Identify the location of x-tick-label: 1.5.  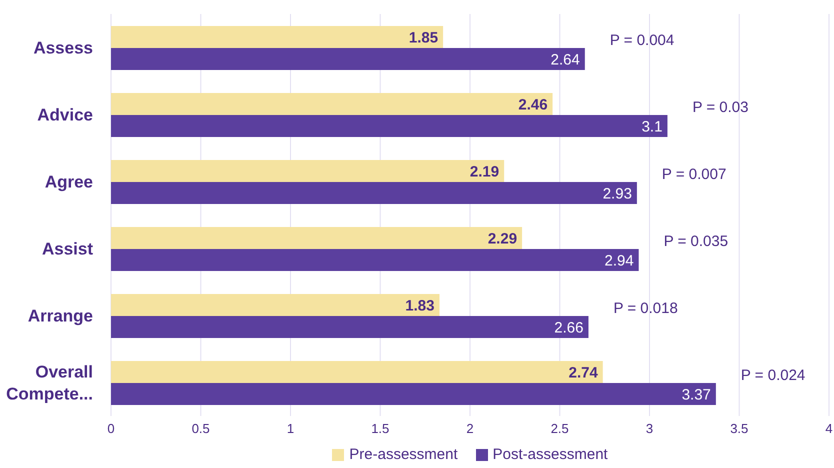
(380, 428).